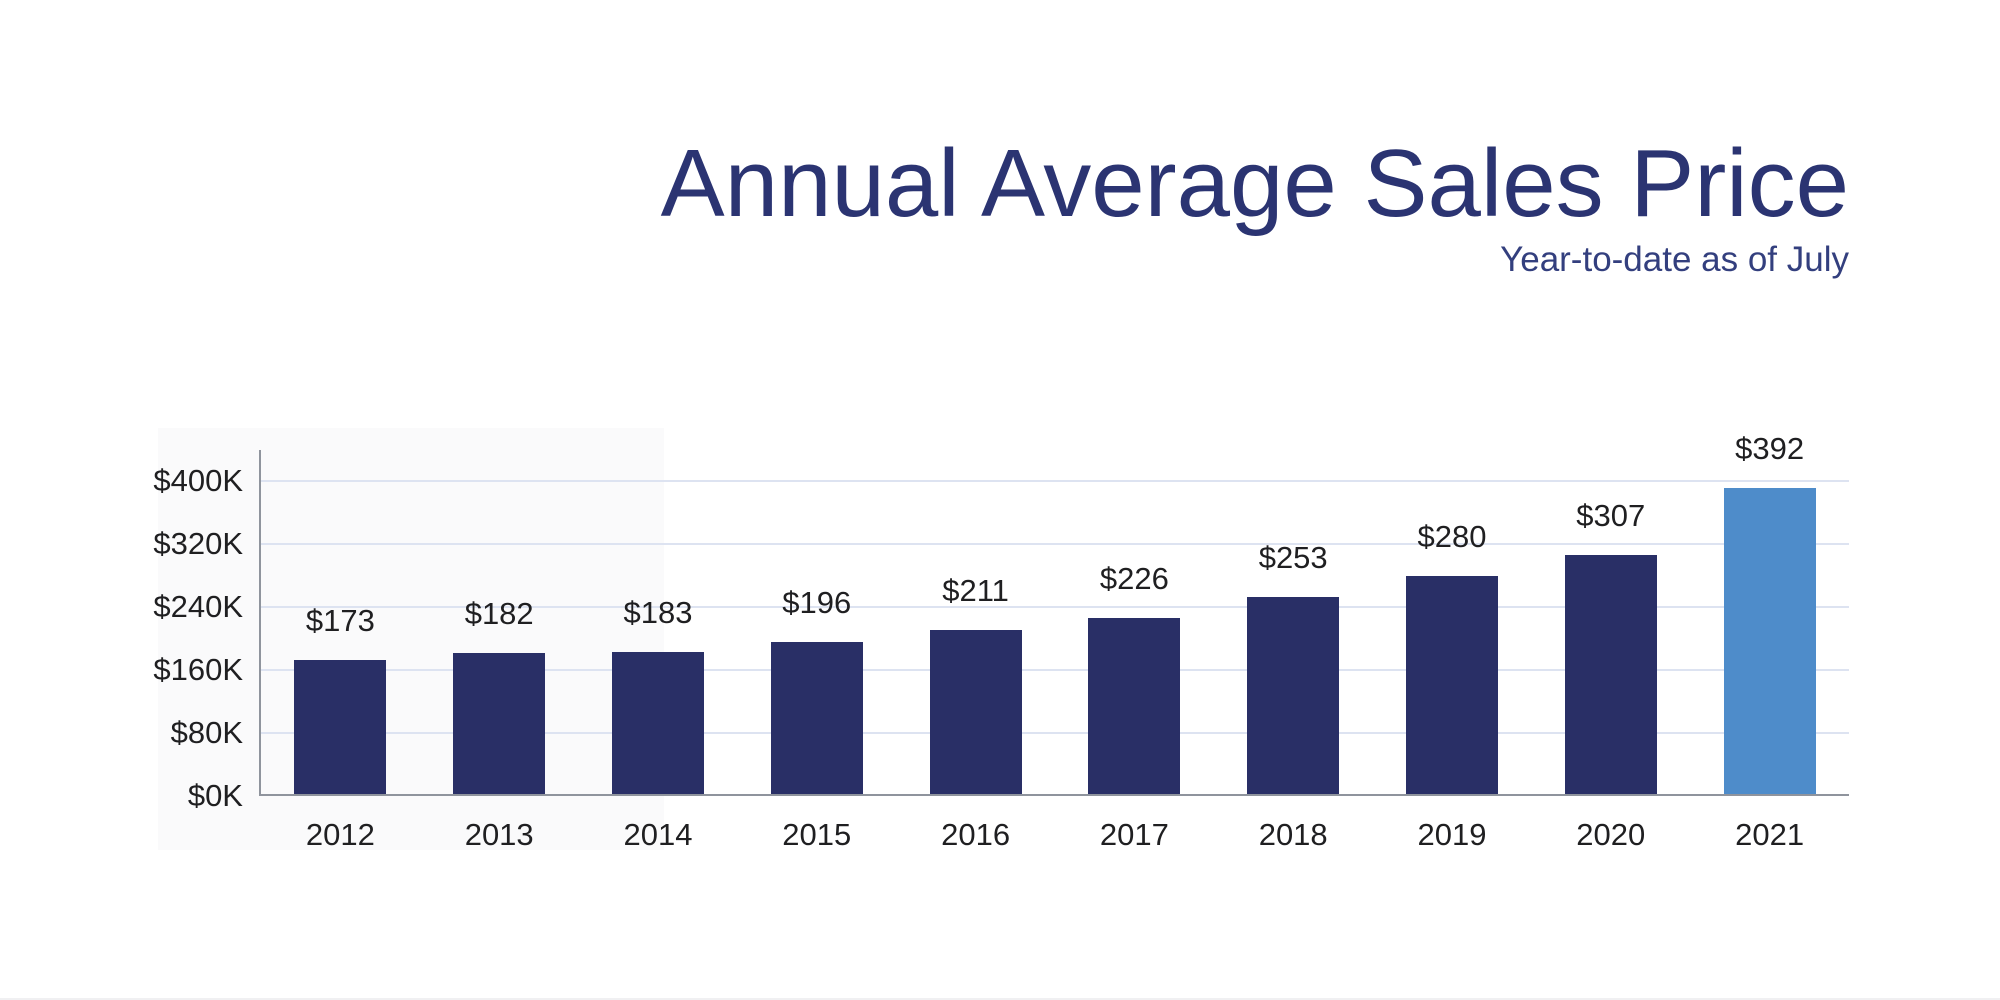 The height and width of the screenshot is (1000, 2000). I want to click on x-tick-label-2014: 2014, so click(658, 834).